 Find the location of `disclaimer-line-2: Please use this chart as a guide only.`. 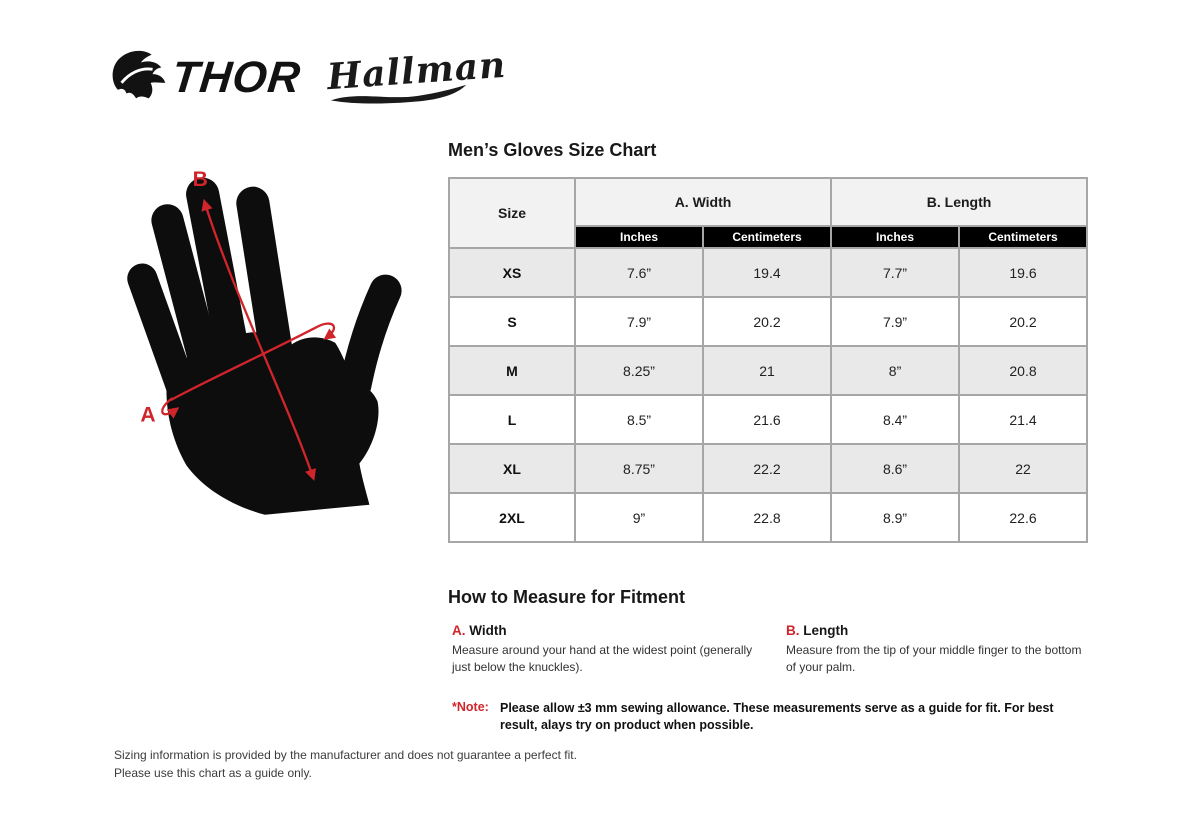

disclaimer-line-2: Please use this chart as a guide only. is located at coordinates (213, 773).